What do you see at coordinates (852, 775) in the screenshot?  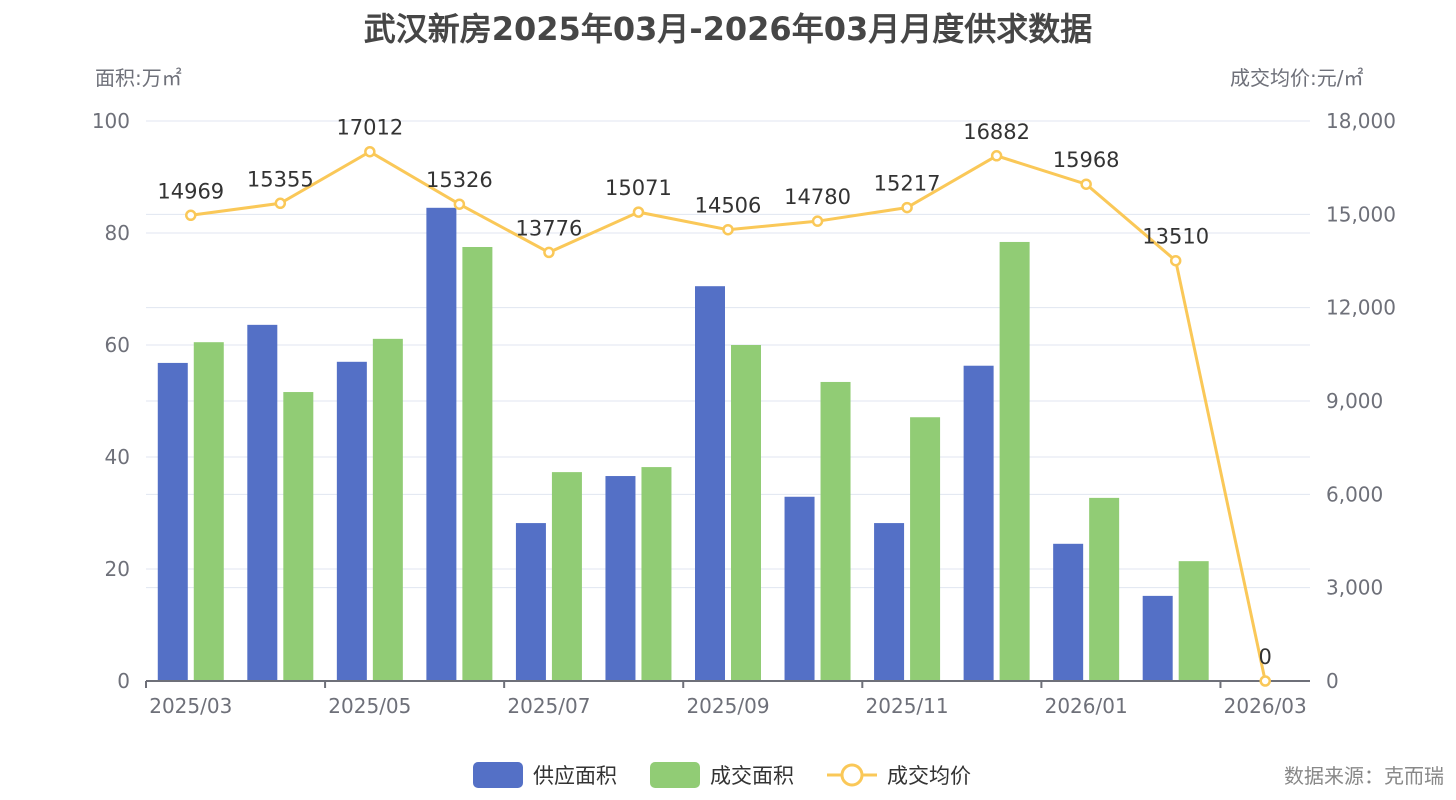 I see `legend-marker` at bounding box center [852, 775].